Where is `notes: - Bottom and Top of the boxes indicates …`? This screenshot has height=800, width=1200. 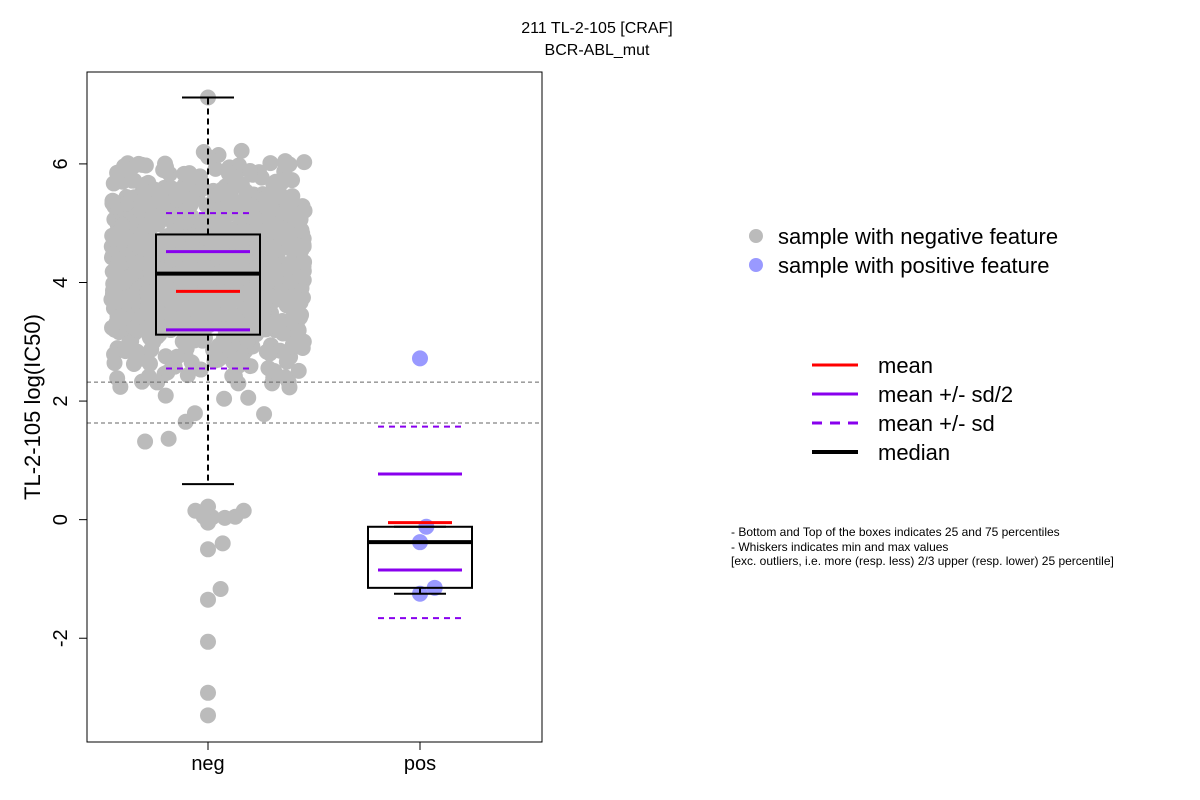 notes: - Bottom and Top of the boxes indicates … is located at coordinates (922, 546).